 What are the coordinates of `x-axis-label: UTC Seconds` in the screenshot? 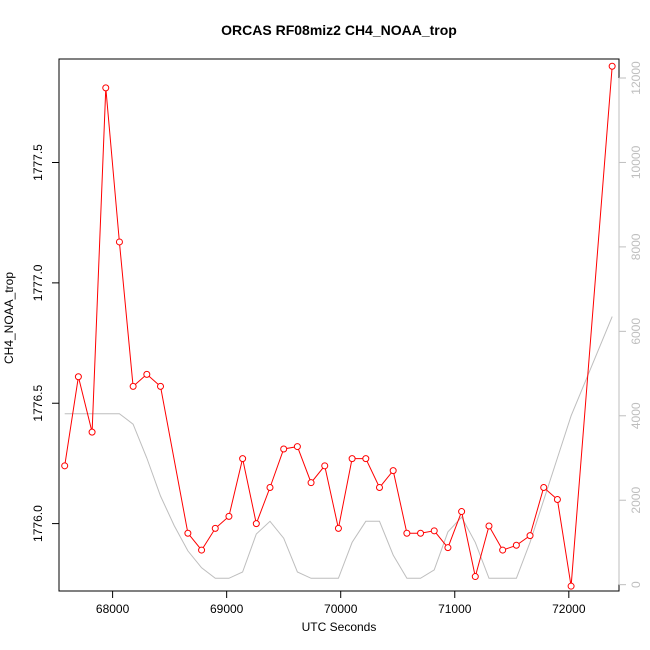 It's located at (339, 627).